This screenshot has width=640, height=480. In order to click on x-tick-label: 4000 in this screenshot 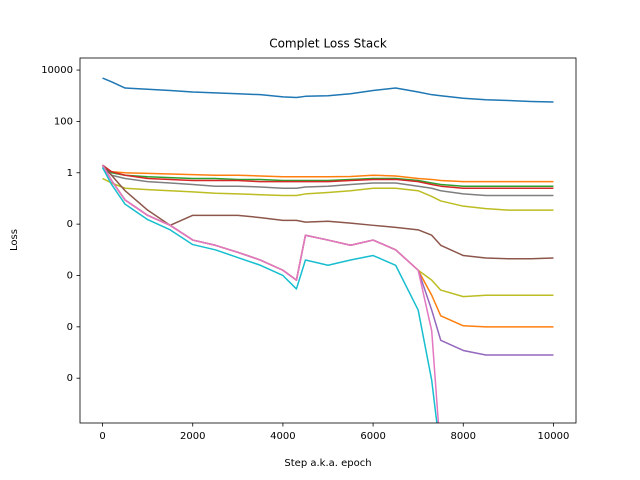, I will do `click(282, 436)`.